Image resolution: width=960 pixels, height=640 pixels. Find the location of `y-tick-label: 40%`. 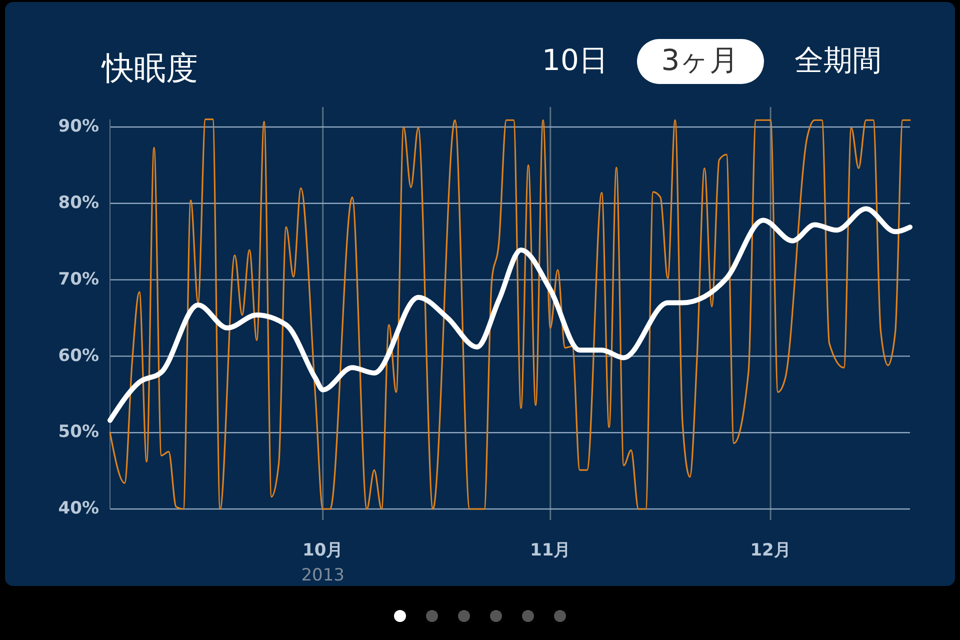

y-tick-label: 40% is located at coordinates (78, 508).